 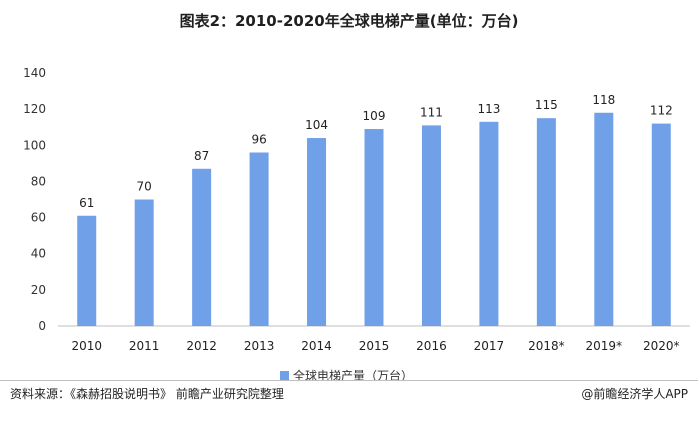 I want to click on x-tick-label: 2011, so click(x=144, y=346).